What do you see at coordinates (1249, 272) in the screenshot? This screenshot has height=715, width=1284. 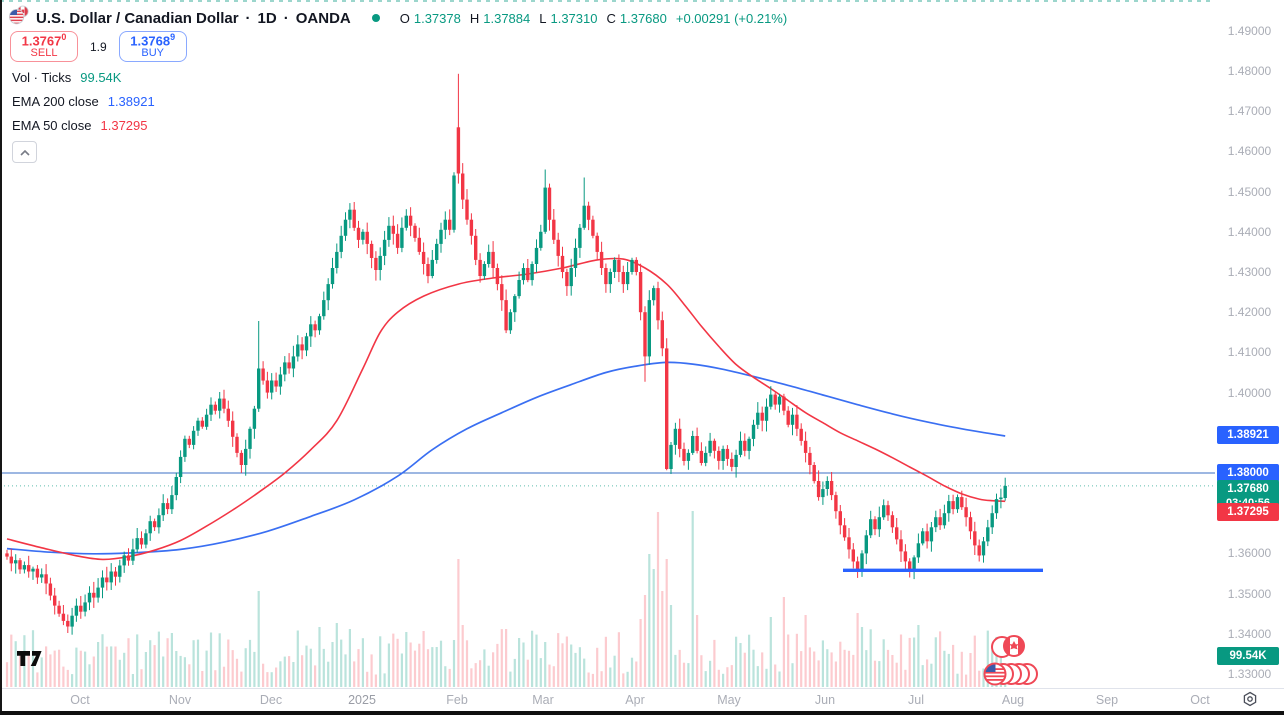 I see `price-tick-label: 1.43000` at bounding box center [1249, 272].